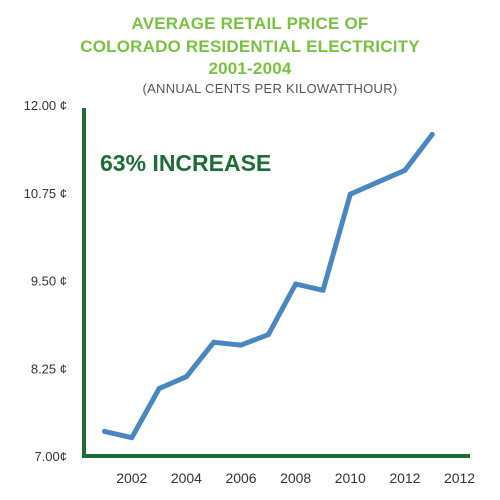 This screenshot has height=500, width=500. What do you see at coordinates (45, 193) in the screenshot?
I see `y-tick-label: 10.75 ¢` at bounding box center [45, 193].